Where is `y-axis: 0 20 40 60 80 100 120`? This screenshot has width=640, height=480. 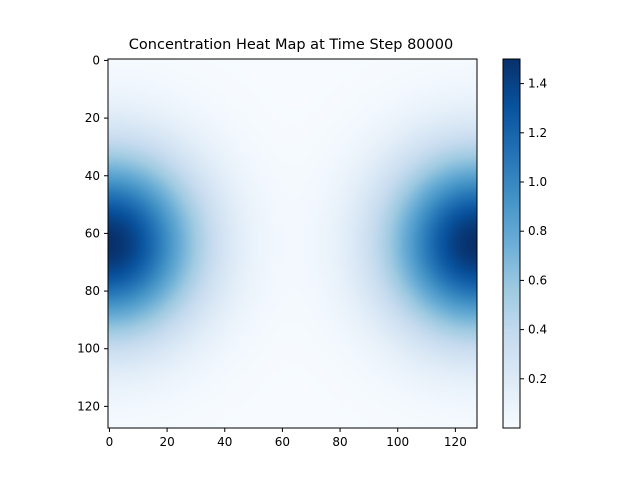
y-axis: 0 20 40 60 80 100 120 is located at coordinates (92, 233).